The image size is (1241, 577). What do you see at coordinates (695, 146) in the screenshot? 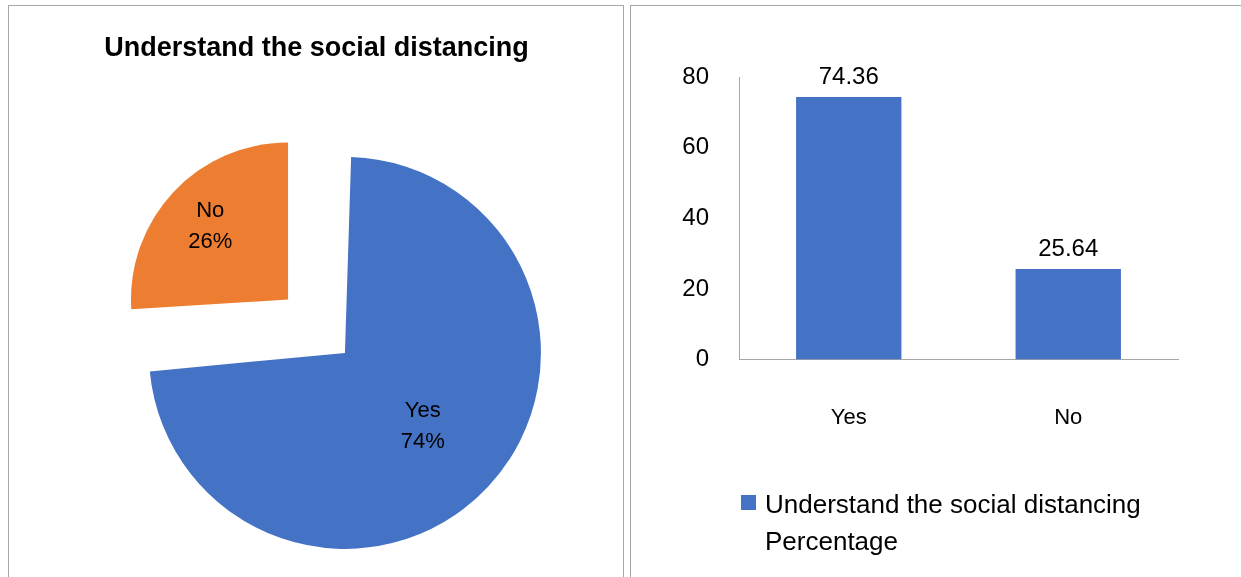
I see `y-tick-label: 60` at bounding box center [695, 146].